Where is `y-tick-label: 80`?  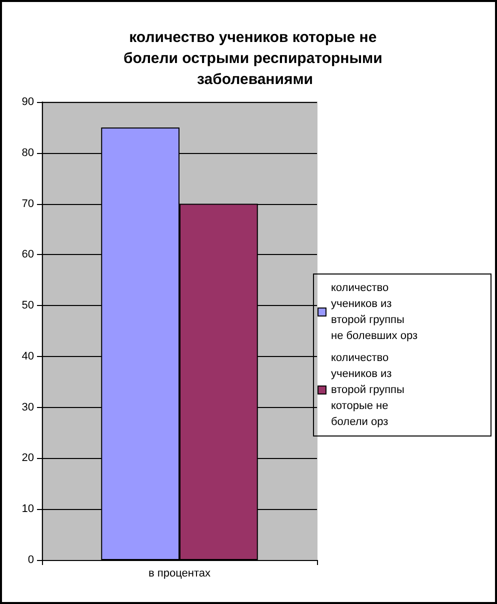 y-tick-label: 80 is located at coordinates (28, 152).